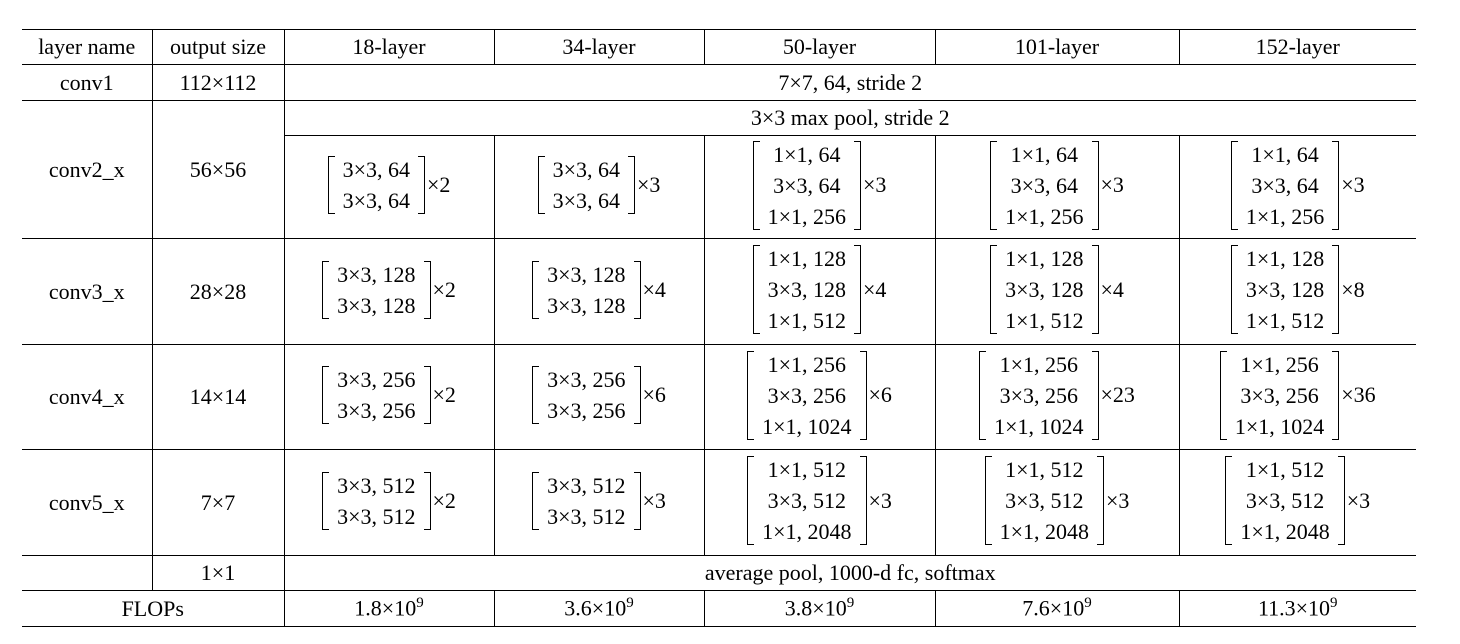  What do you see at coordinates (376, 290) in the screenshot?
I see `block-lines: 3×3, 128 3×3, 128` at bounding box center [376, 290].